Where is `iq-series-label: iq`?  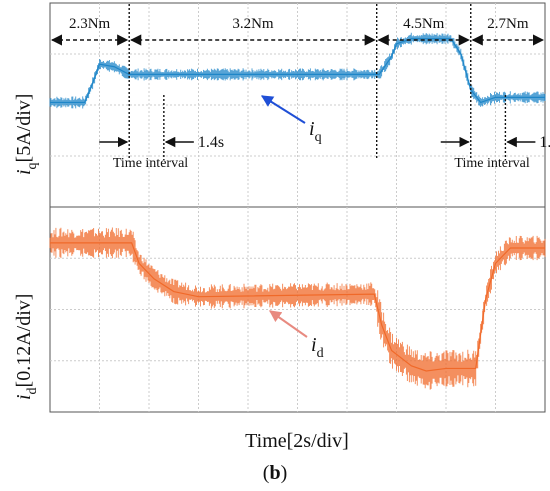 iq-series-label: iq is located at coordinates (315, 131).